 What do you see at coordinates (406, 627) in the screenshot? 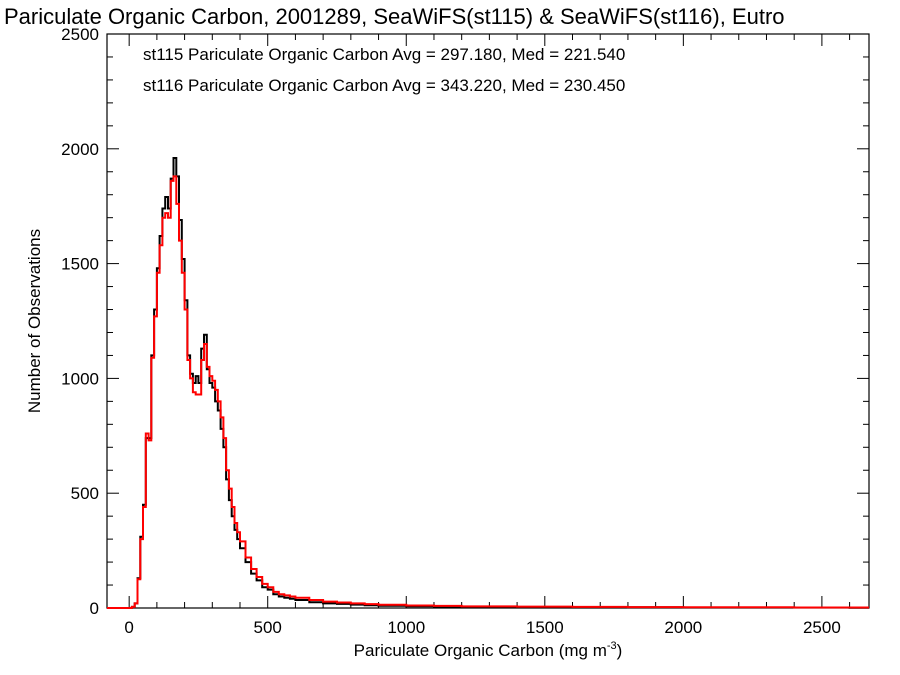
I see `x-tick-label: 1000` at bounding box center [406, 627].